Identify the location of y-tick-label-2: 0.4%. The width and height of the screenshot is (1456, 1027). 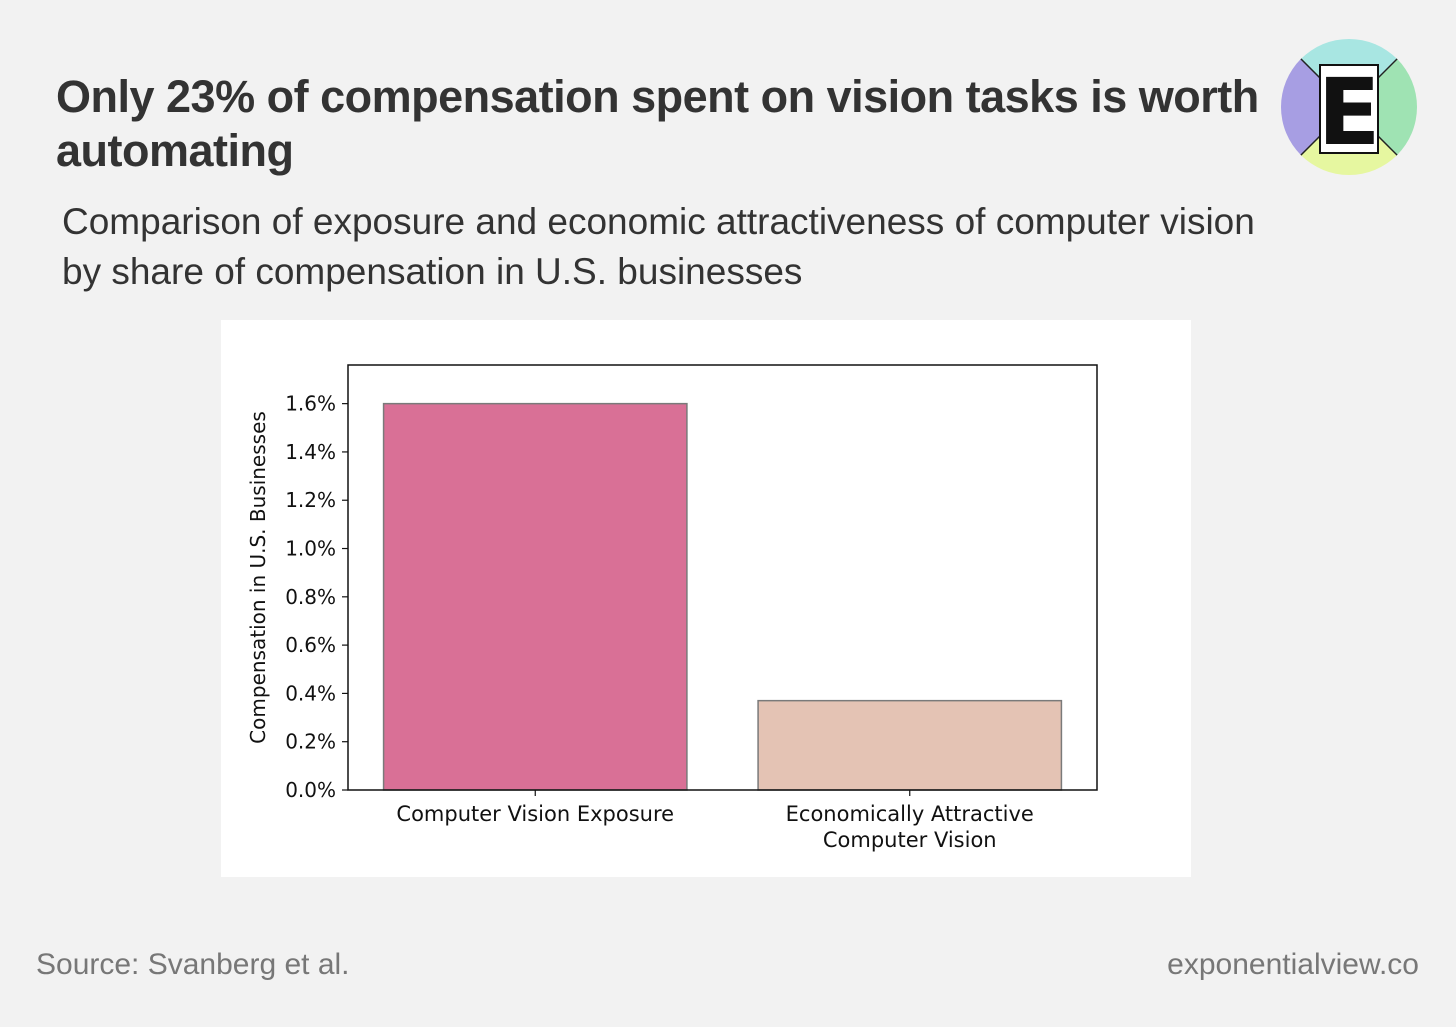
(310, 693).